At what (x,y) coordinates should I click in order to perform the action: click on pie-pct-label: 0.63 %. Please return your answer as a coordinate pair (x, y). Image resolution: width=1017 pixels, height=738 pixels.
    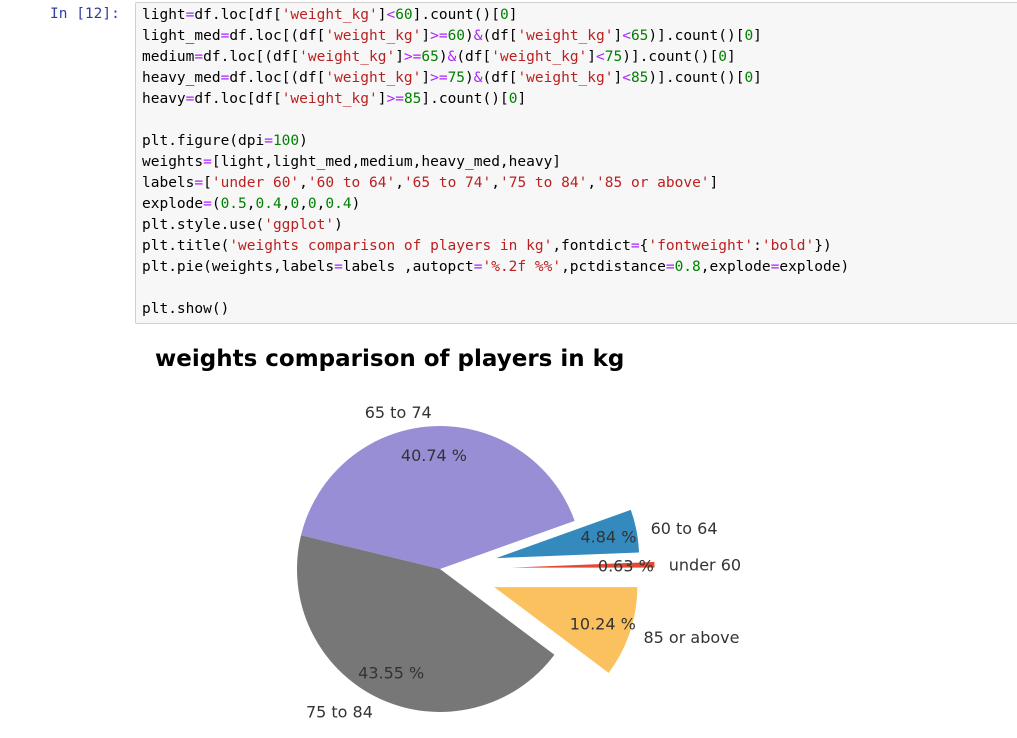
    Looking at the image, I should click on (626, 565).